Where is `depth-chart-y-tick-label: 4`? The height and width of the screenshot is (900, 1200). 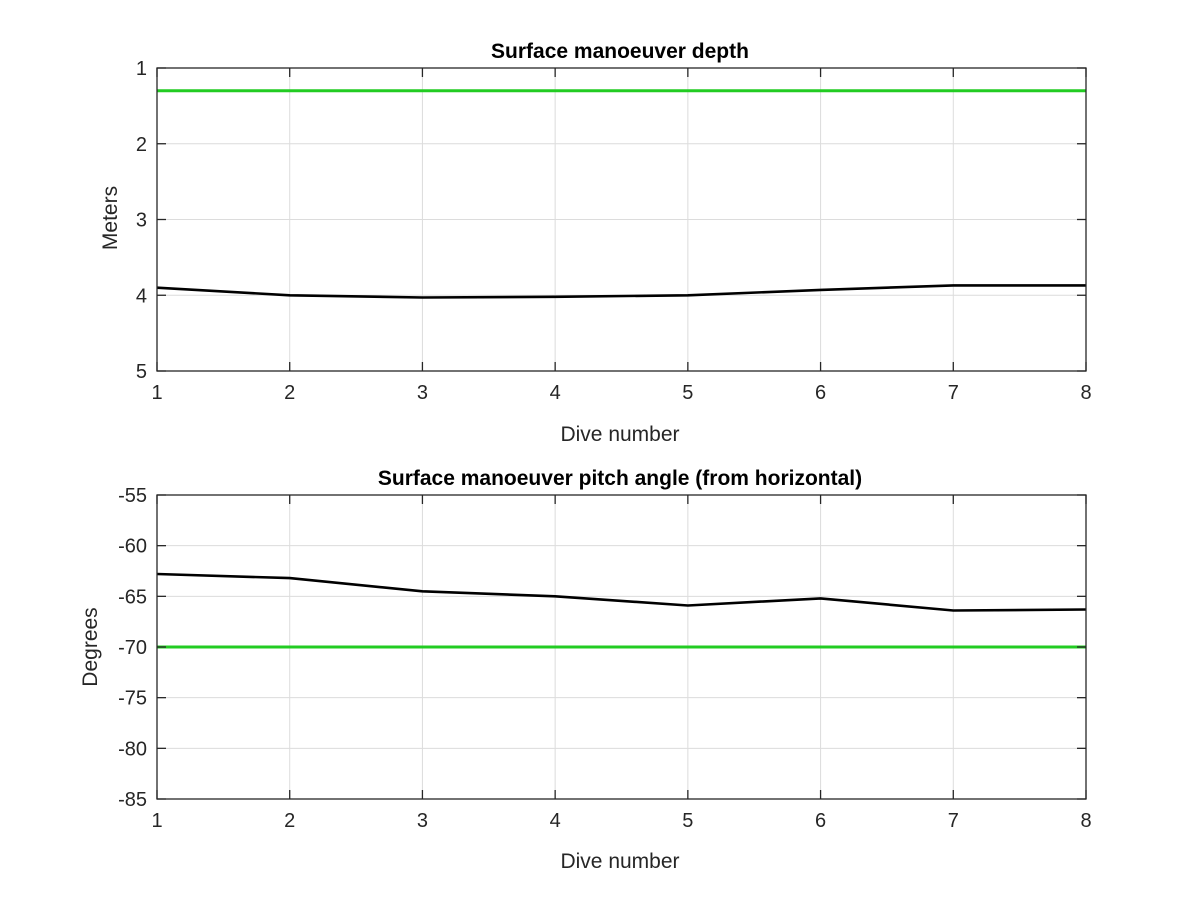 depth-chart-y-tick-label: 4 is located at coordinates (141, 296).